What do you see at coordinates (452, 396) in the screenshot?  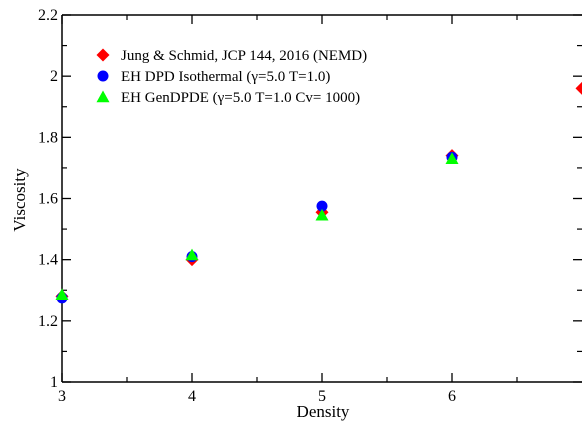 I see `x-tick-label: 6` at bounding box center [452, 396].